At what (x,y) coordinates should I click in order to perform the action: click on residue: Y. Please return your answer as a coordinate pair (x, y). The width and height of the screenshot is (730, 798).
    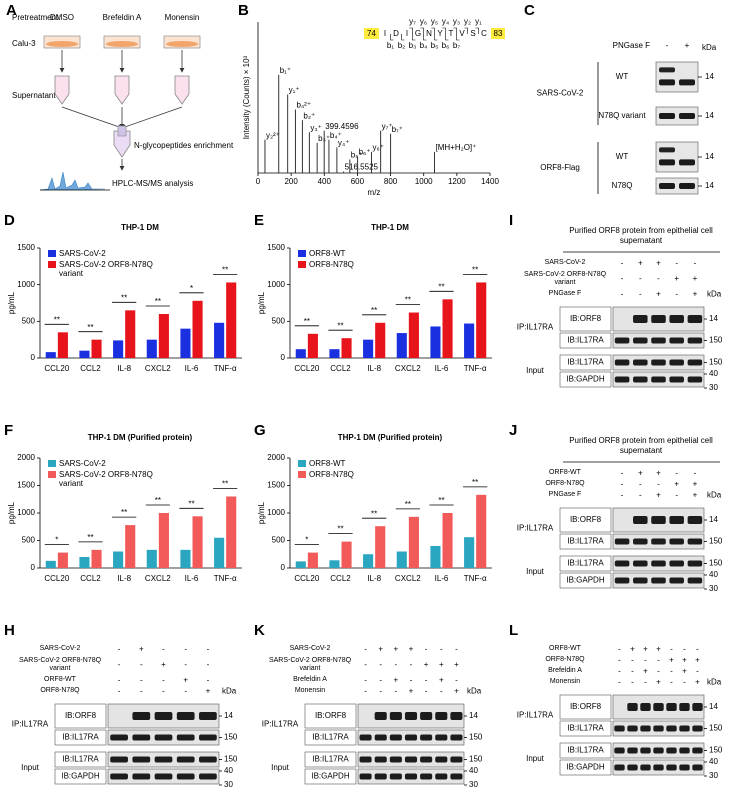
    Looking at the image, I should click on (440, 33).